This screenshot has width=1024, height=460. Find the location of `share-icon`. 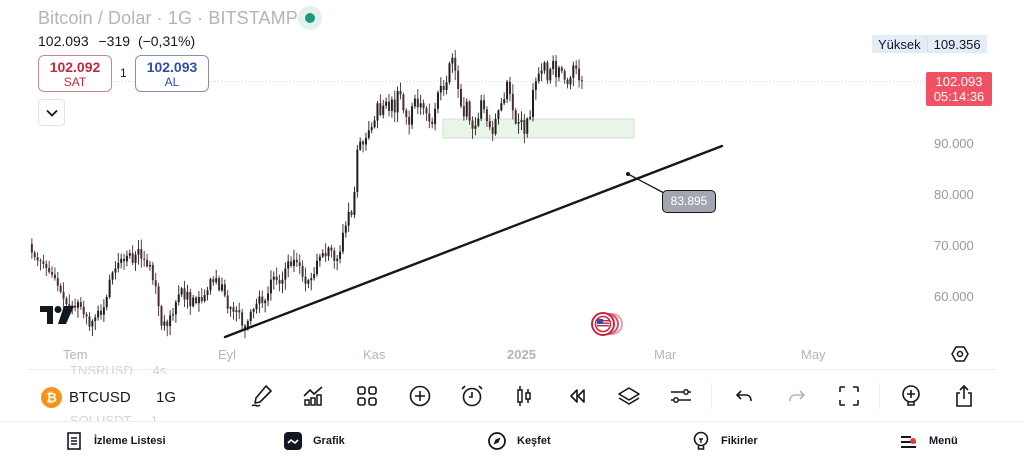

share-icon is located at coordinates (964, 395).